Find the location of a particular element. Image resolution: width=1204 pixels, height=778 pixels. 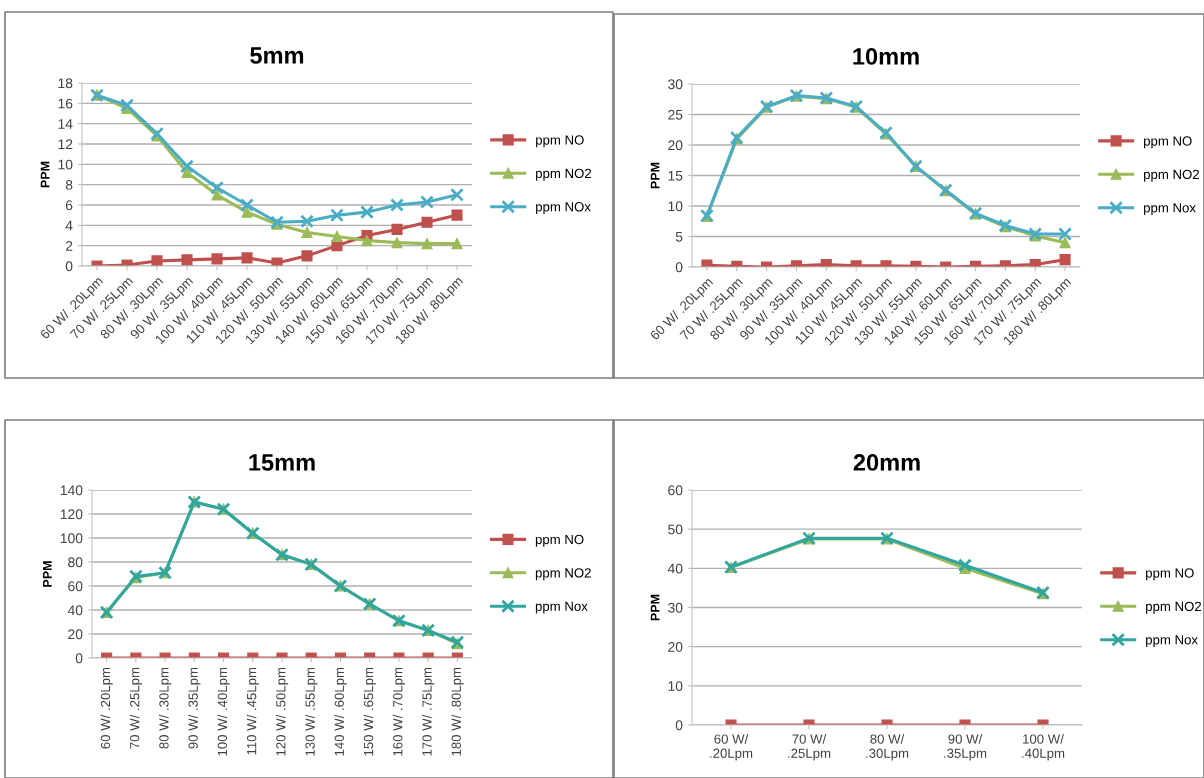

y-tick-label: 5 is located at coordinates (679, 236).